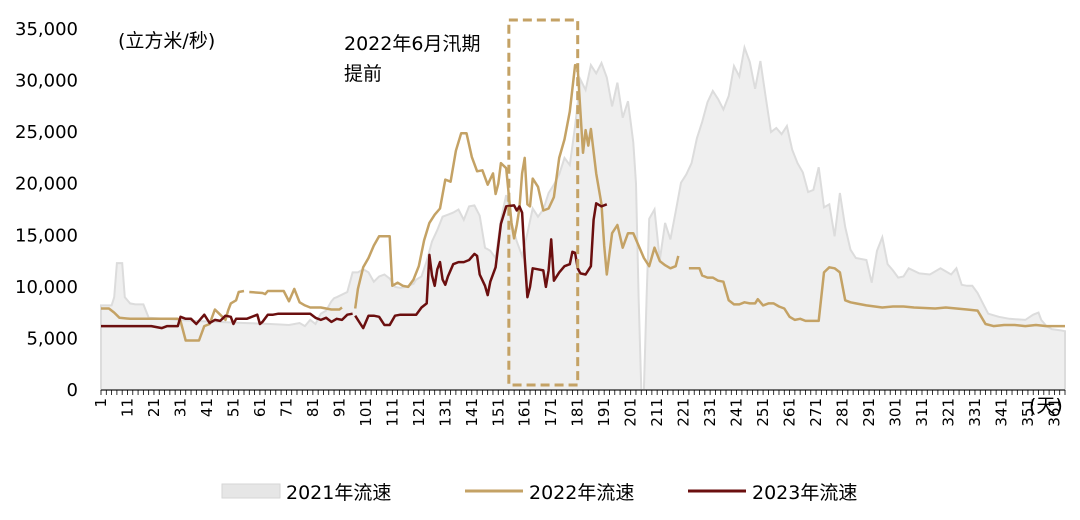 This screenshot has height=520, width=1080. I want to click on y-tick-label: 35,000, so click(46, 29).